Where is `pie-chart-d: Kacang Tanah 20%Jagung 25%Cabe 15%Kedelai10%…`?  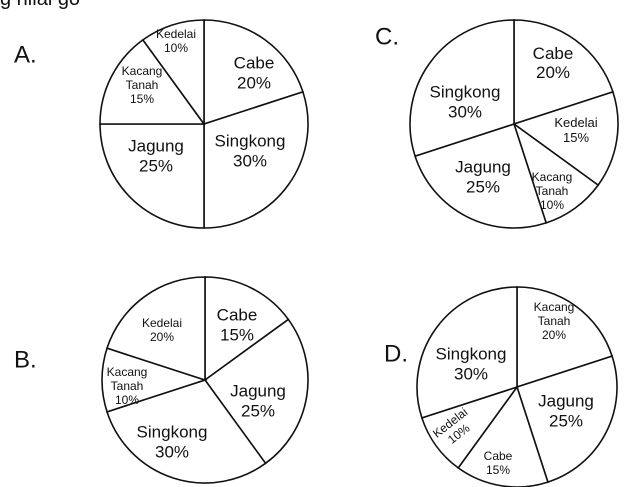
pie-chart-d: Kacang Tanah 20%Jagung 25%Cabe 15%Kedelai10%… is located at coordinates (517, 386).